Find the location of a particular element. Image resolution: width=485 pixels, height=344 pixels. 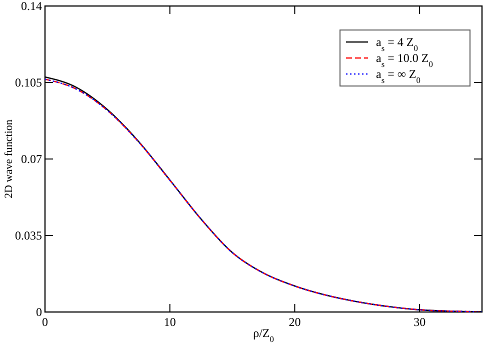

y-tick-label: 0.07 is located at coordinates (31, 159).